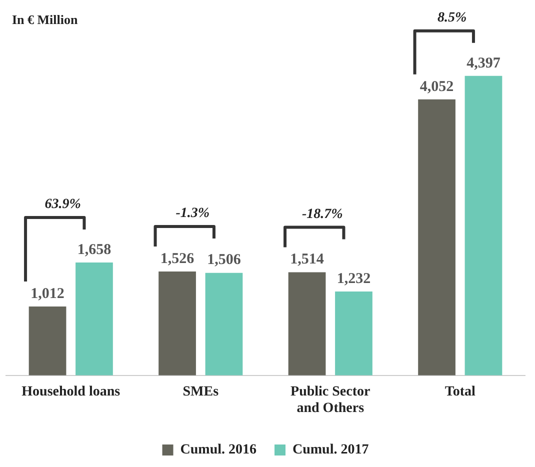 The height and width of the screenshot is (467, 535). Describe the element at coordinates (353, 278) in the screenshot. I see `data-label: 1,232` at that location.